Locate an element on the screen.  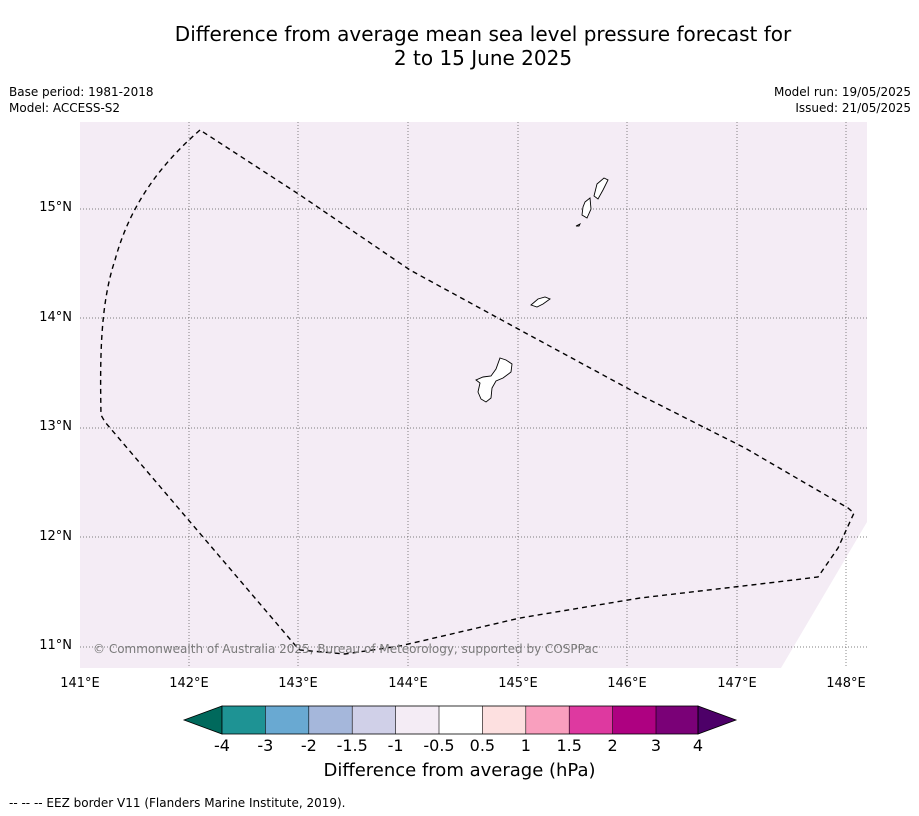
model-run: Model run: 19/05/2025 is located at coordinates (842, 92).